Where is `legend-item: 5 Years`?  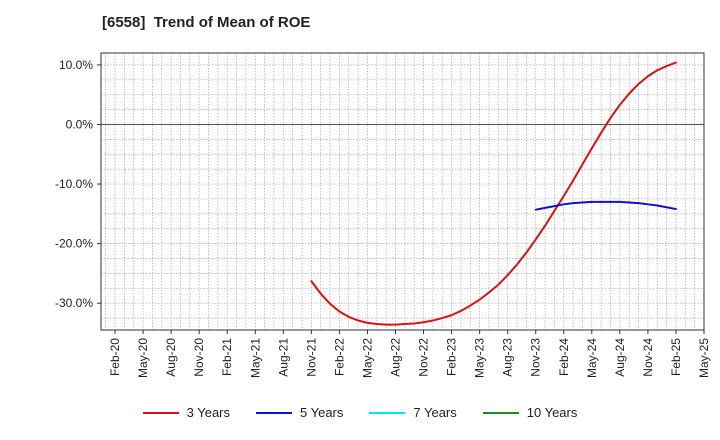 legend-item: 5 Years is located at coordinates (299, 412).